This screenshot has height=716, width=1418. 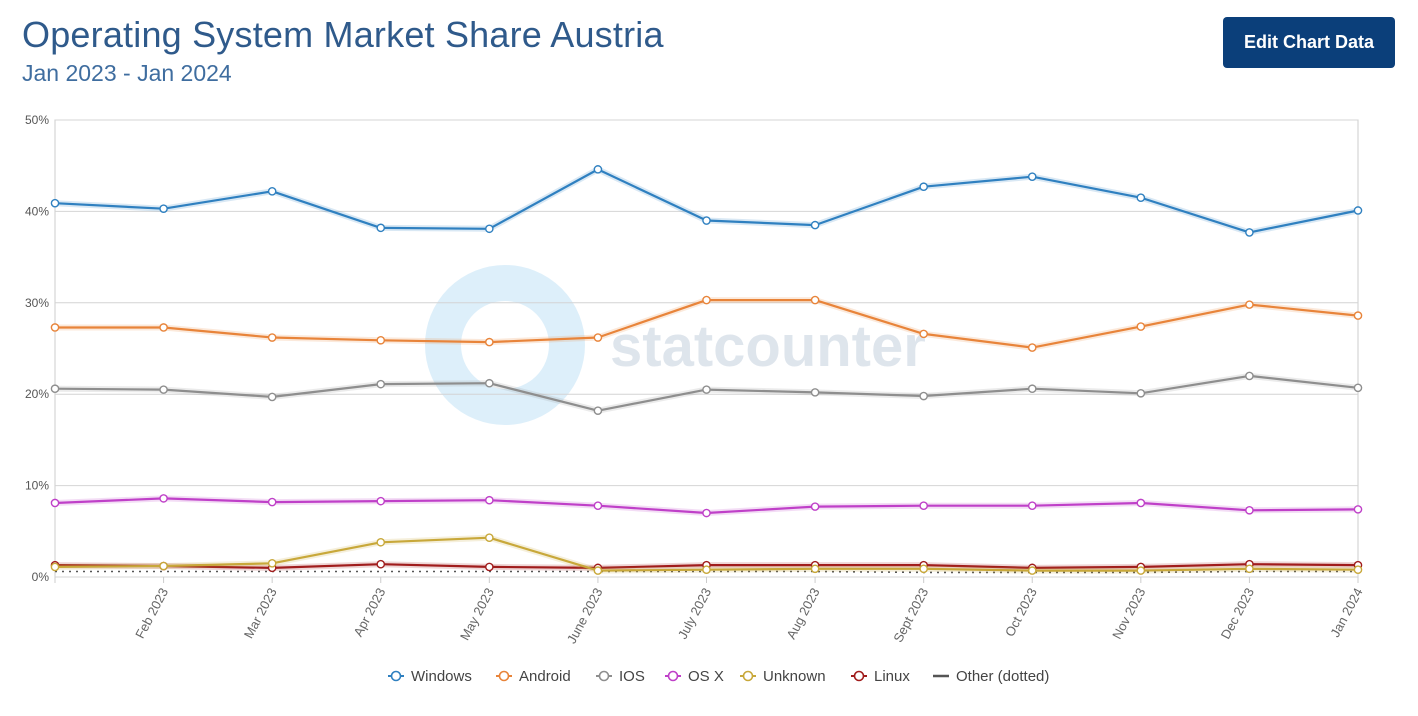 I want to click on legend-item: OS X, so click(x=694, y=676).